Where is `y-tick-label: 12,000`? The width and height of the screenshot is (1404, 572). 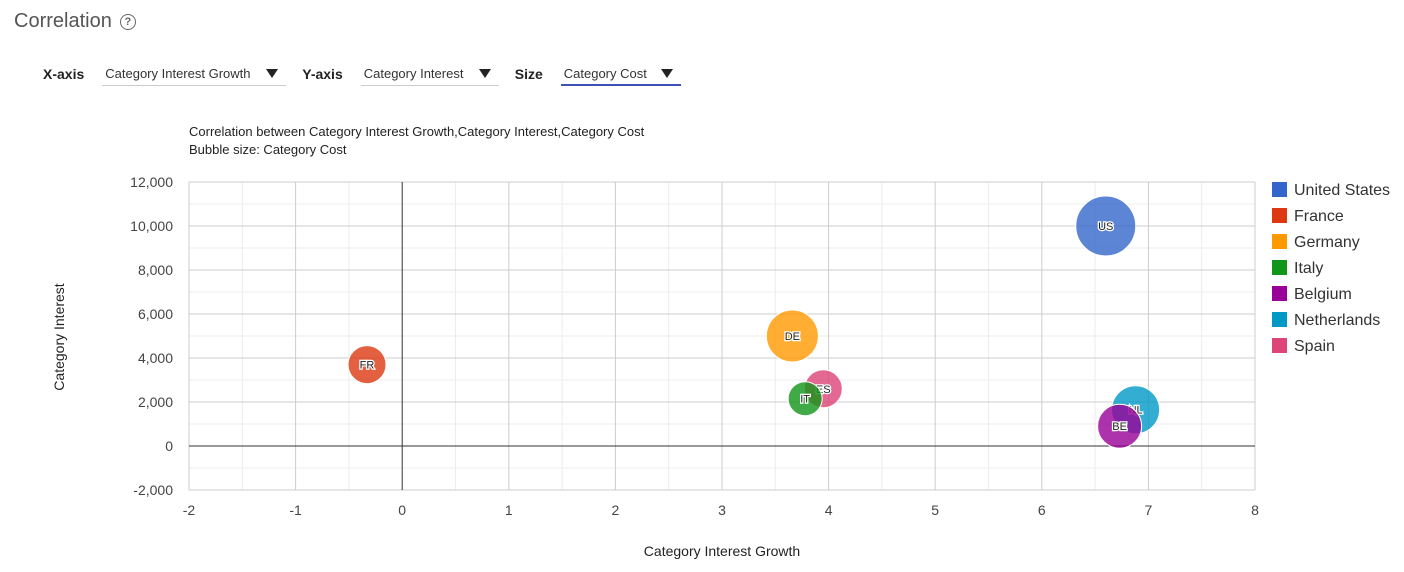 y-tick-label: 12,000 is located at coordinates (151, 182).